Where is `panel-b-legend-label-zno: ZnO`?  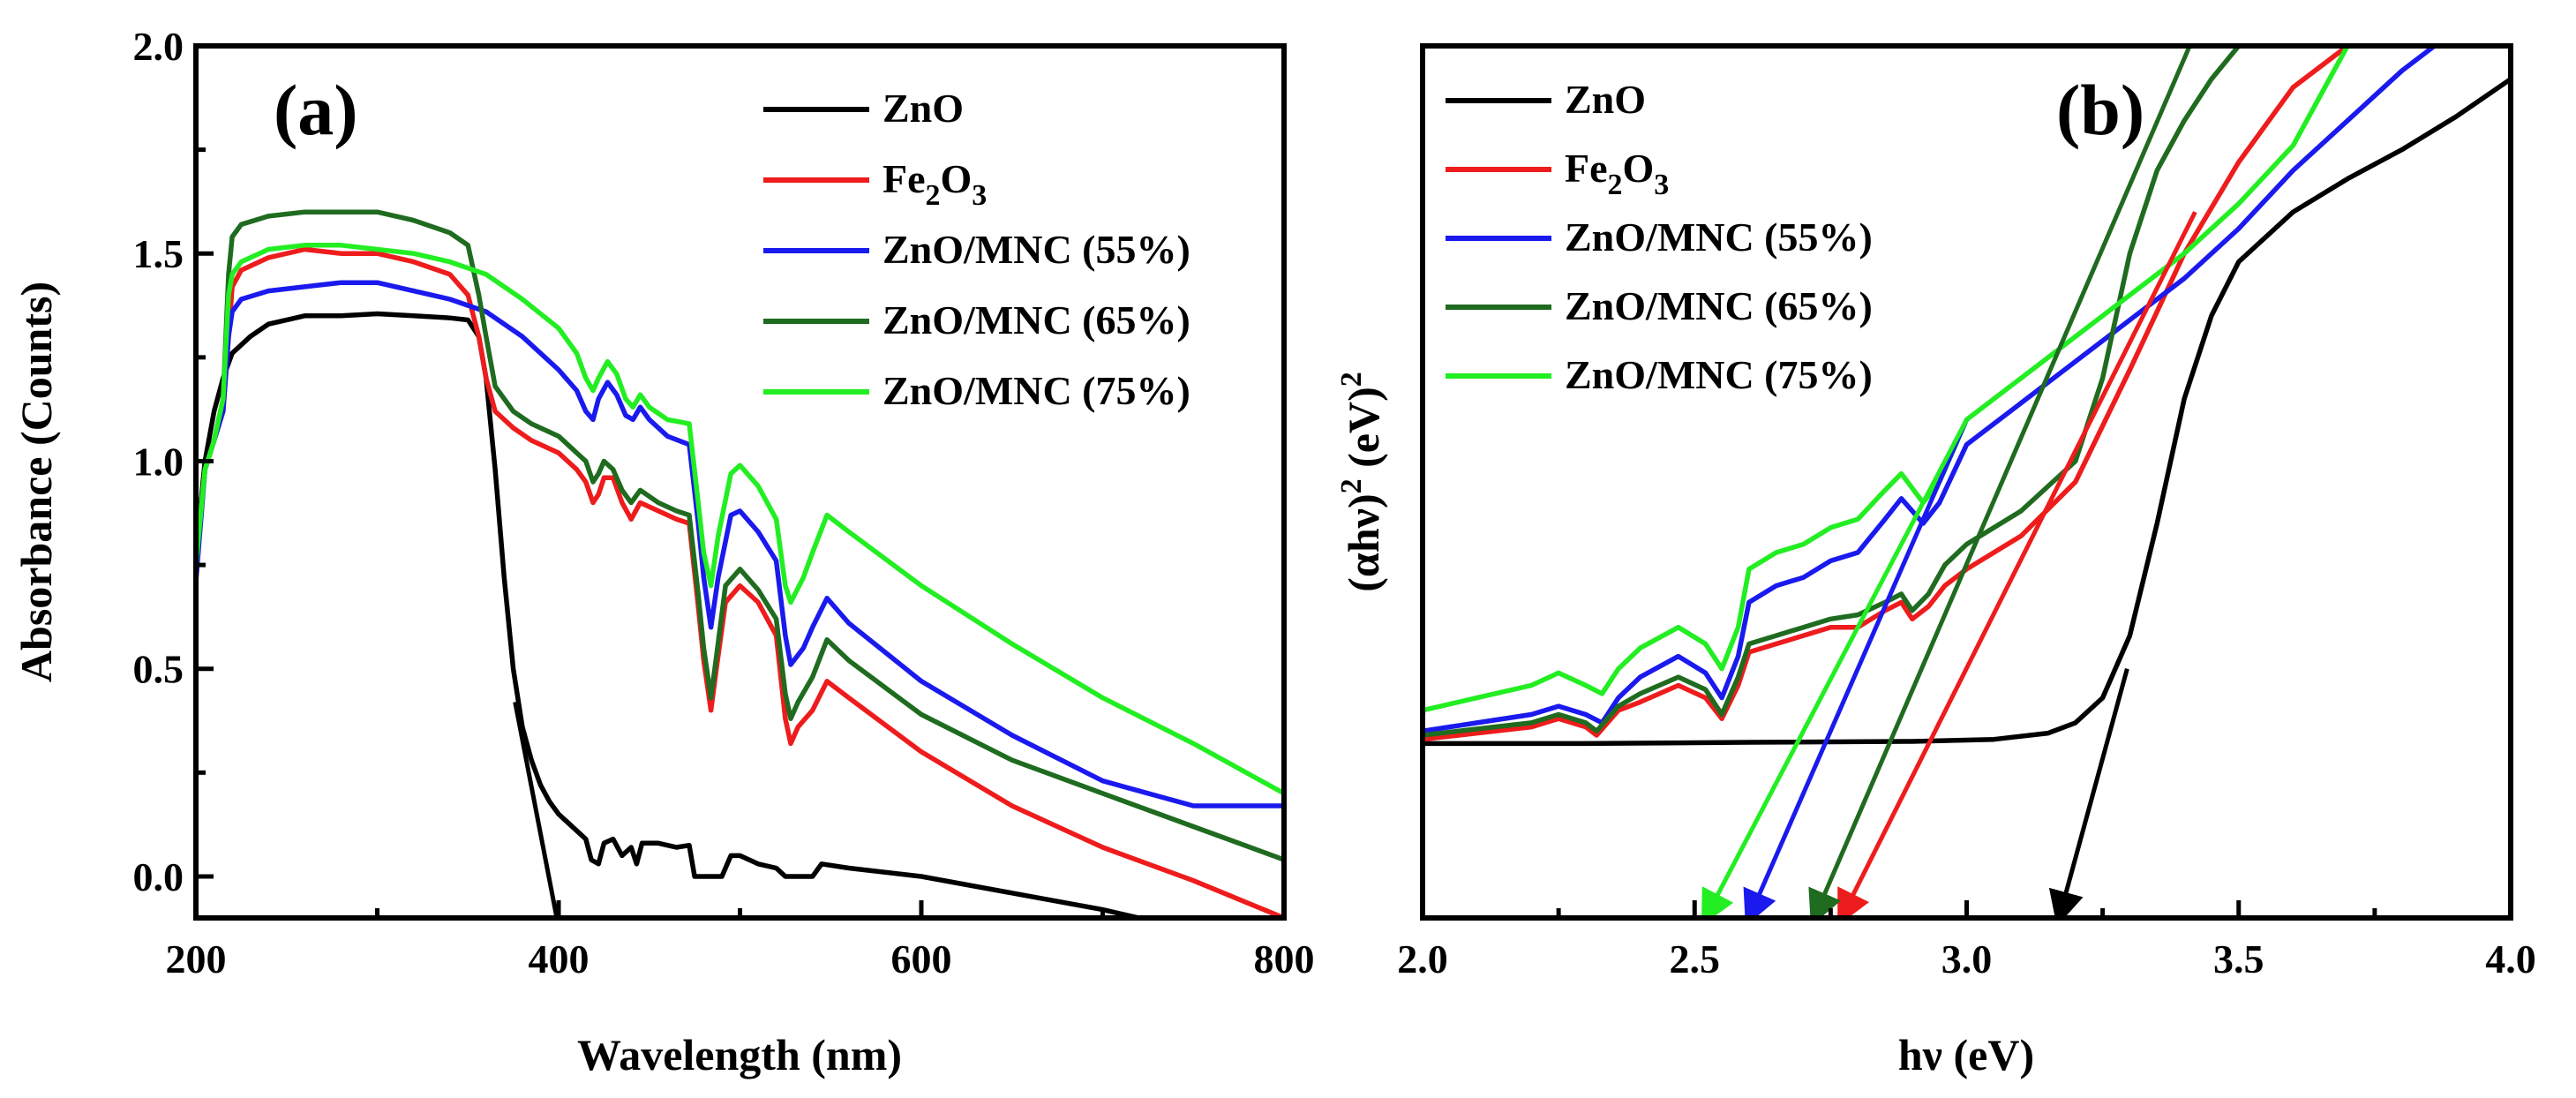
panel-b-legend-label-zno: ZnO is located at coordinates (1605, 99).